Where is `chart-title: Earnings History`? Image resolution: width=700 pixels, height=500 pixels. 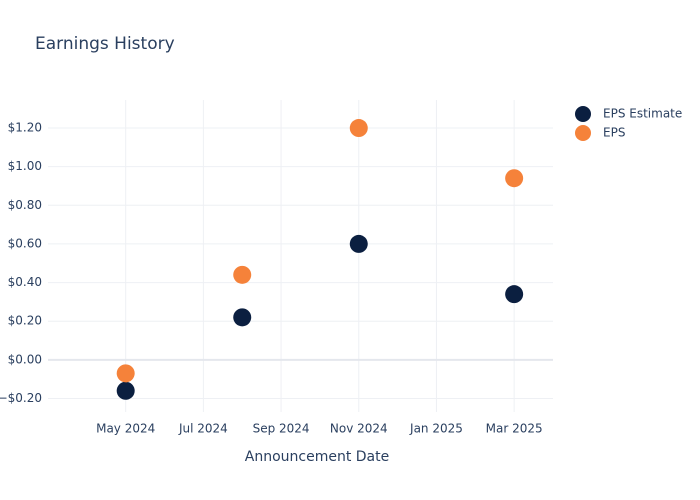 chart-title: Earnings History is located at coordinates (105, 44).